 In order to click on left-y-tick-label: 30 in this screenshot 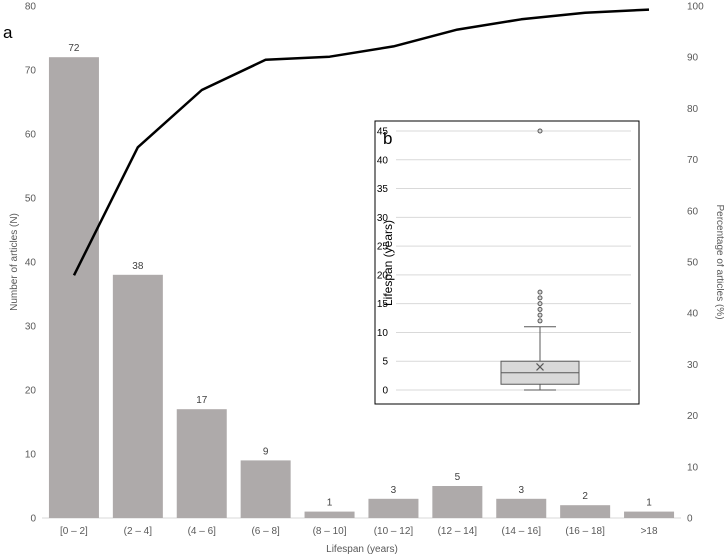, I will do `click(31, 327)`.